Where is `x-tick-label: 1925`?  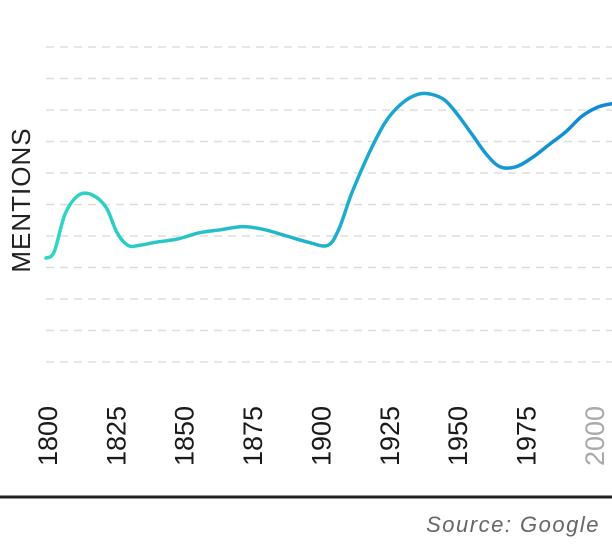
x-tick-label: 1925 is located at coordinates (390, 436).